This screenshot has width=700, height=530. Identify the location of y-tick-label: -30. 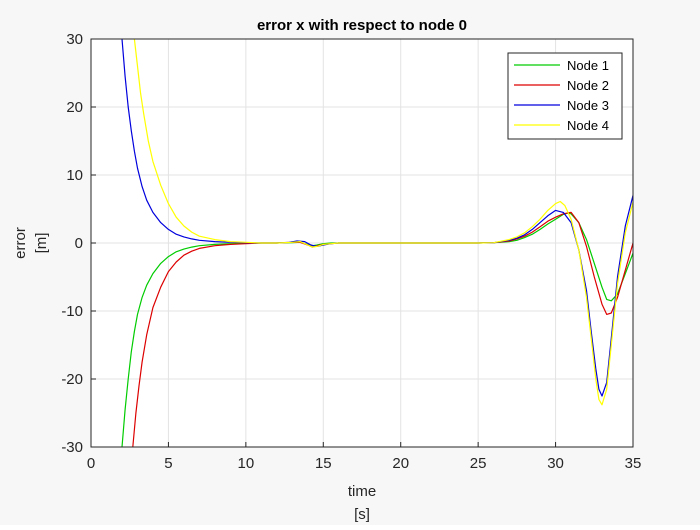
(72, 447).